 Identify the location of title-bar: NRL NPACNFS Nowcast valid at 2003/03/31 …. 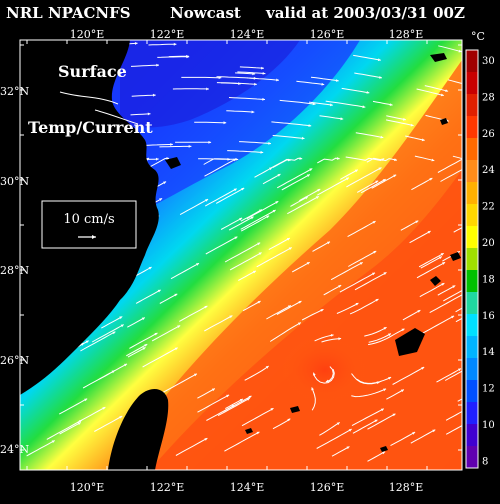
(235, 14).